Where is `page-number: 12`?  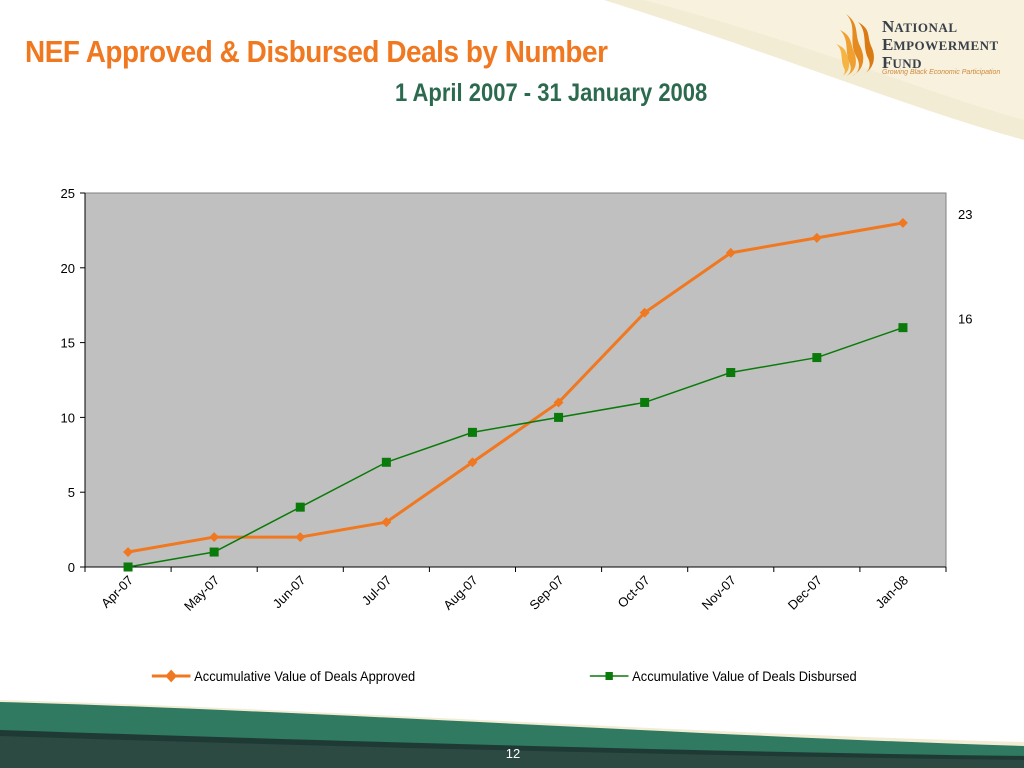
page-number: 12 is located at coordinates (513, 753).